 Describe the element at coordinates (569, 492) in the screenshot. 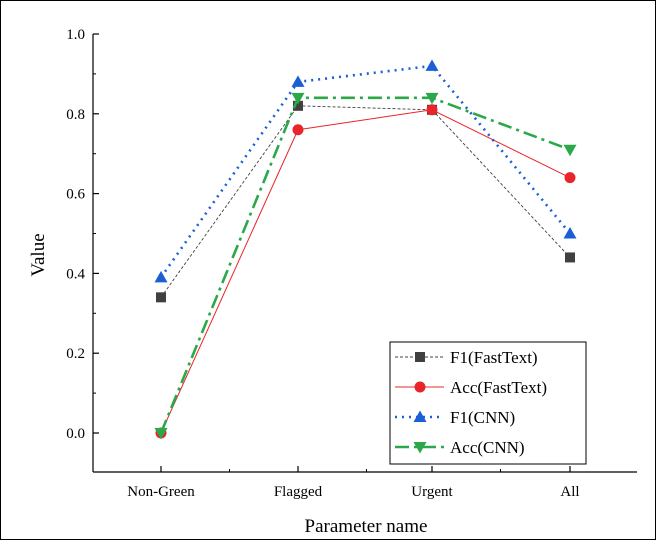

I see `x-tick-label: All` at that location.